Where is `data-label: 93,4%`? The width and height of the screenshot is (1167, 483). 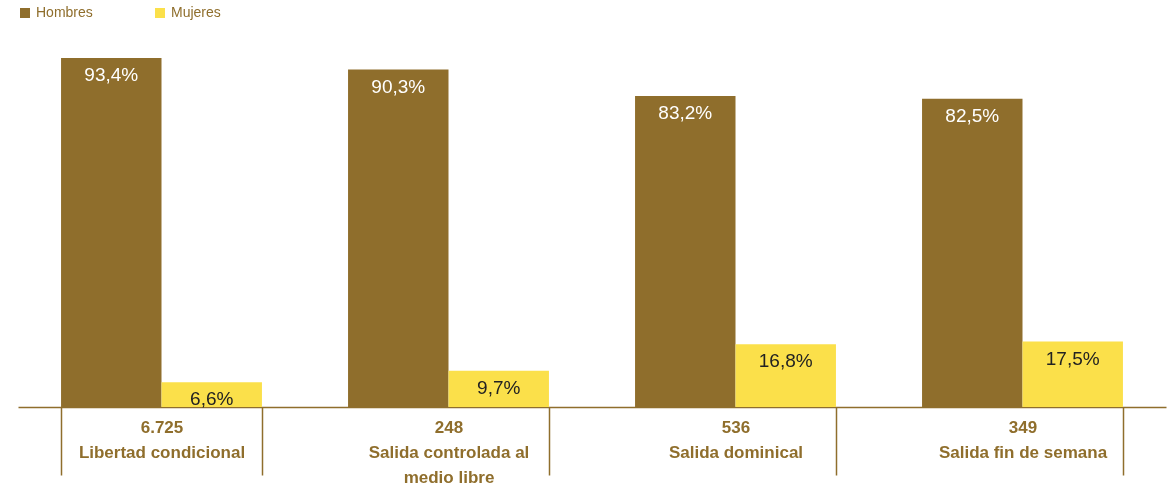
data-label: 93,4% is located at coordinates (111, 74).